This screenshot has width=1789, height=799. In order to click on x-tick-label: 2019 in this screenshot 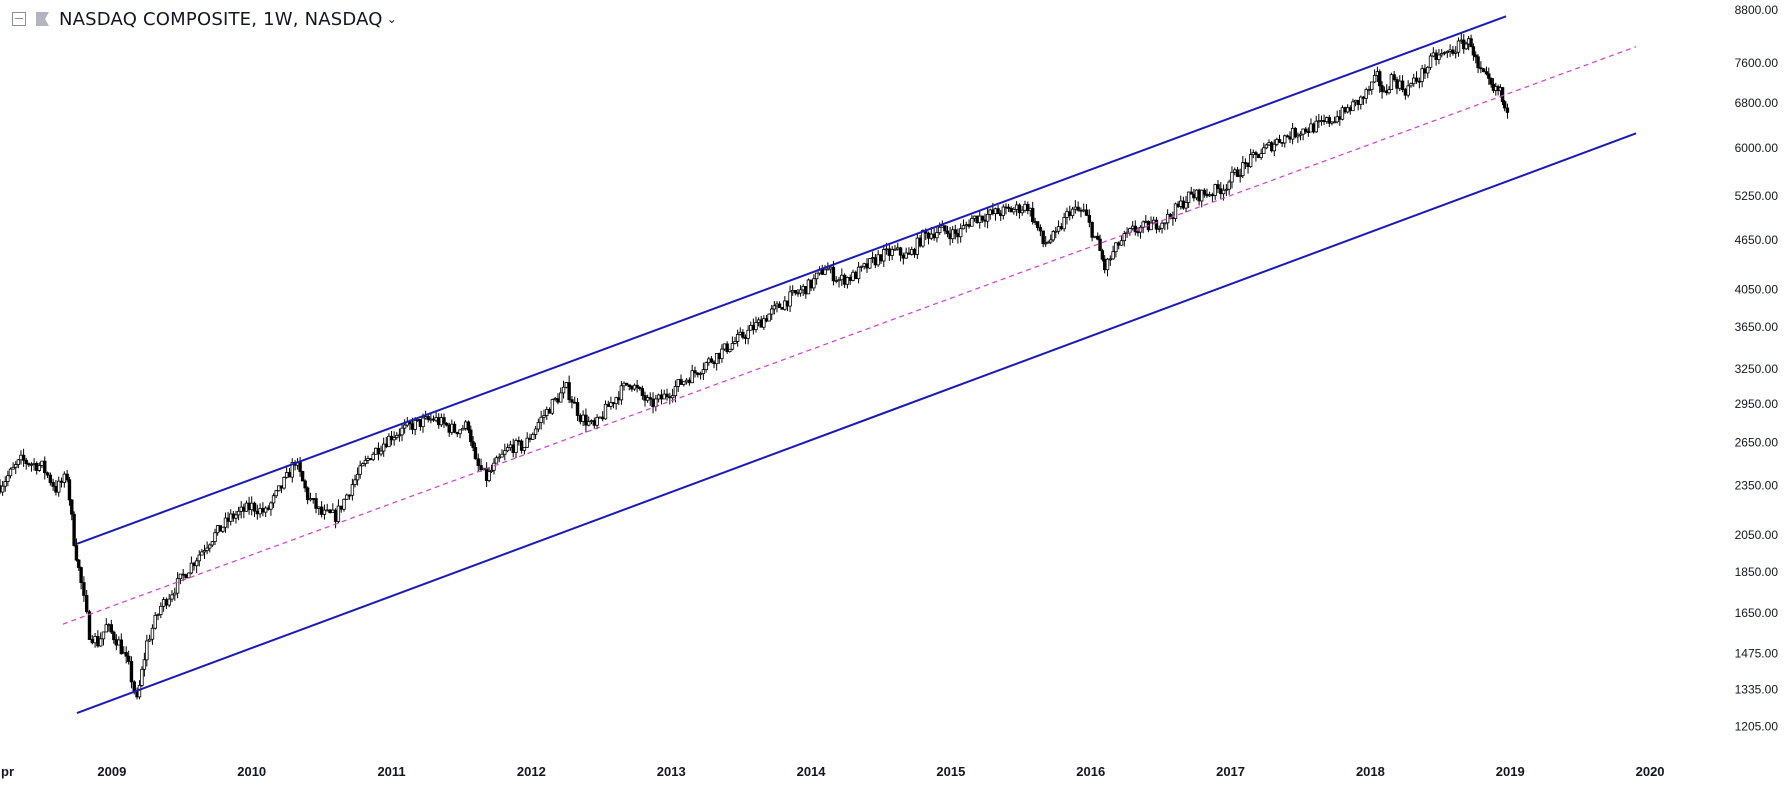, I will do `click(1510, 771)`.